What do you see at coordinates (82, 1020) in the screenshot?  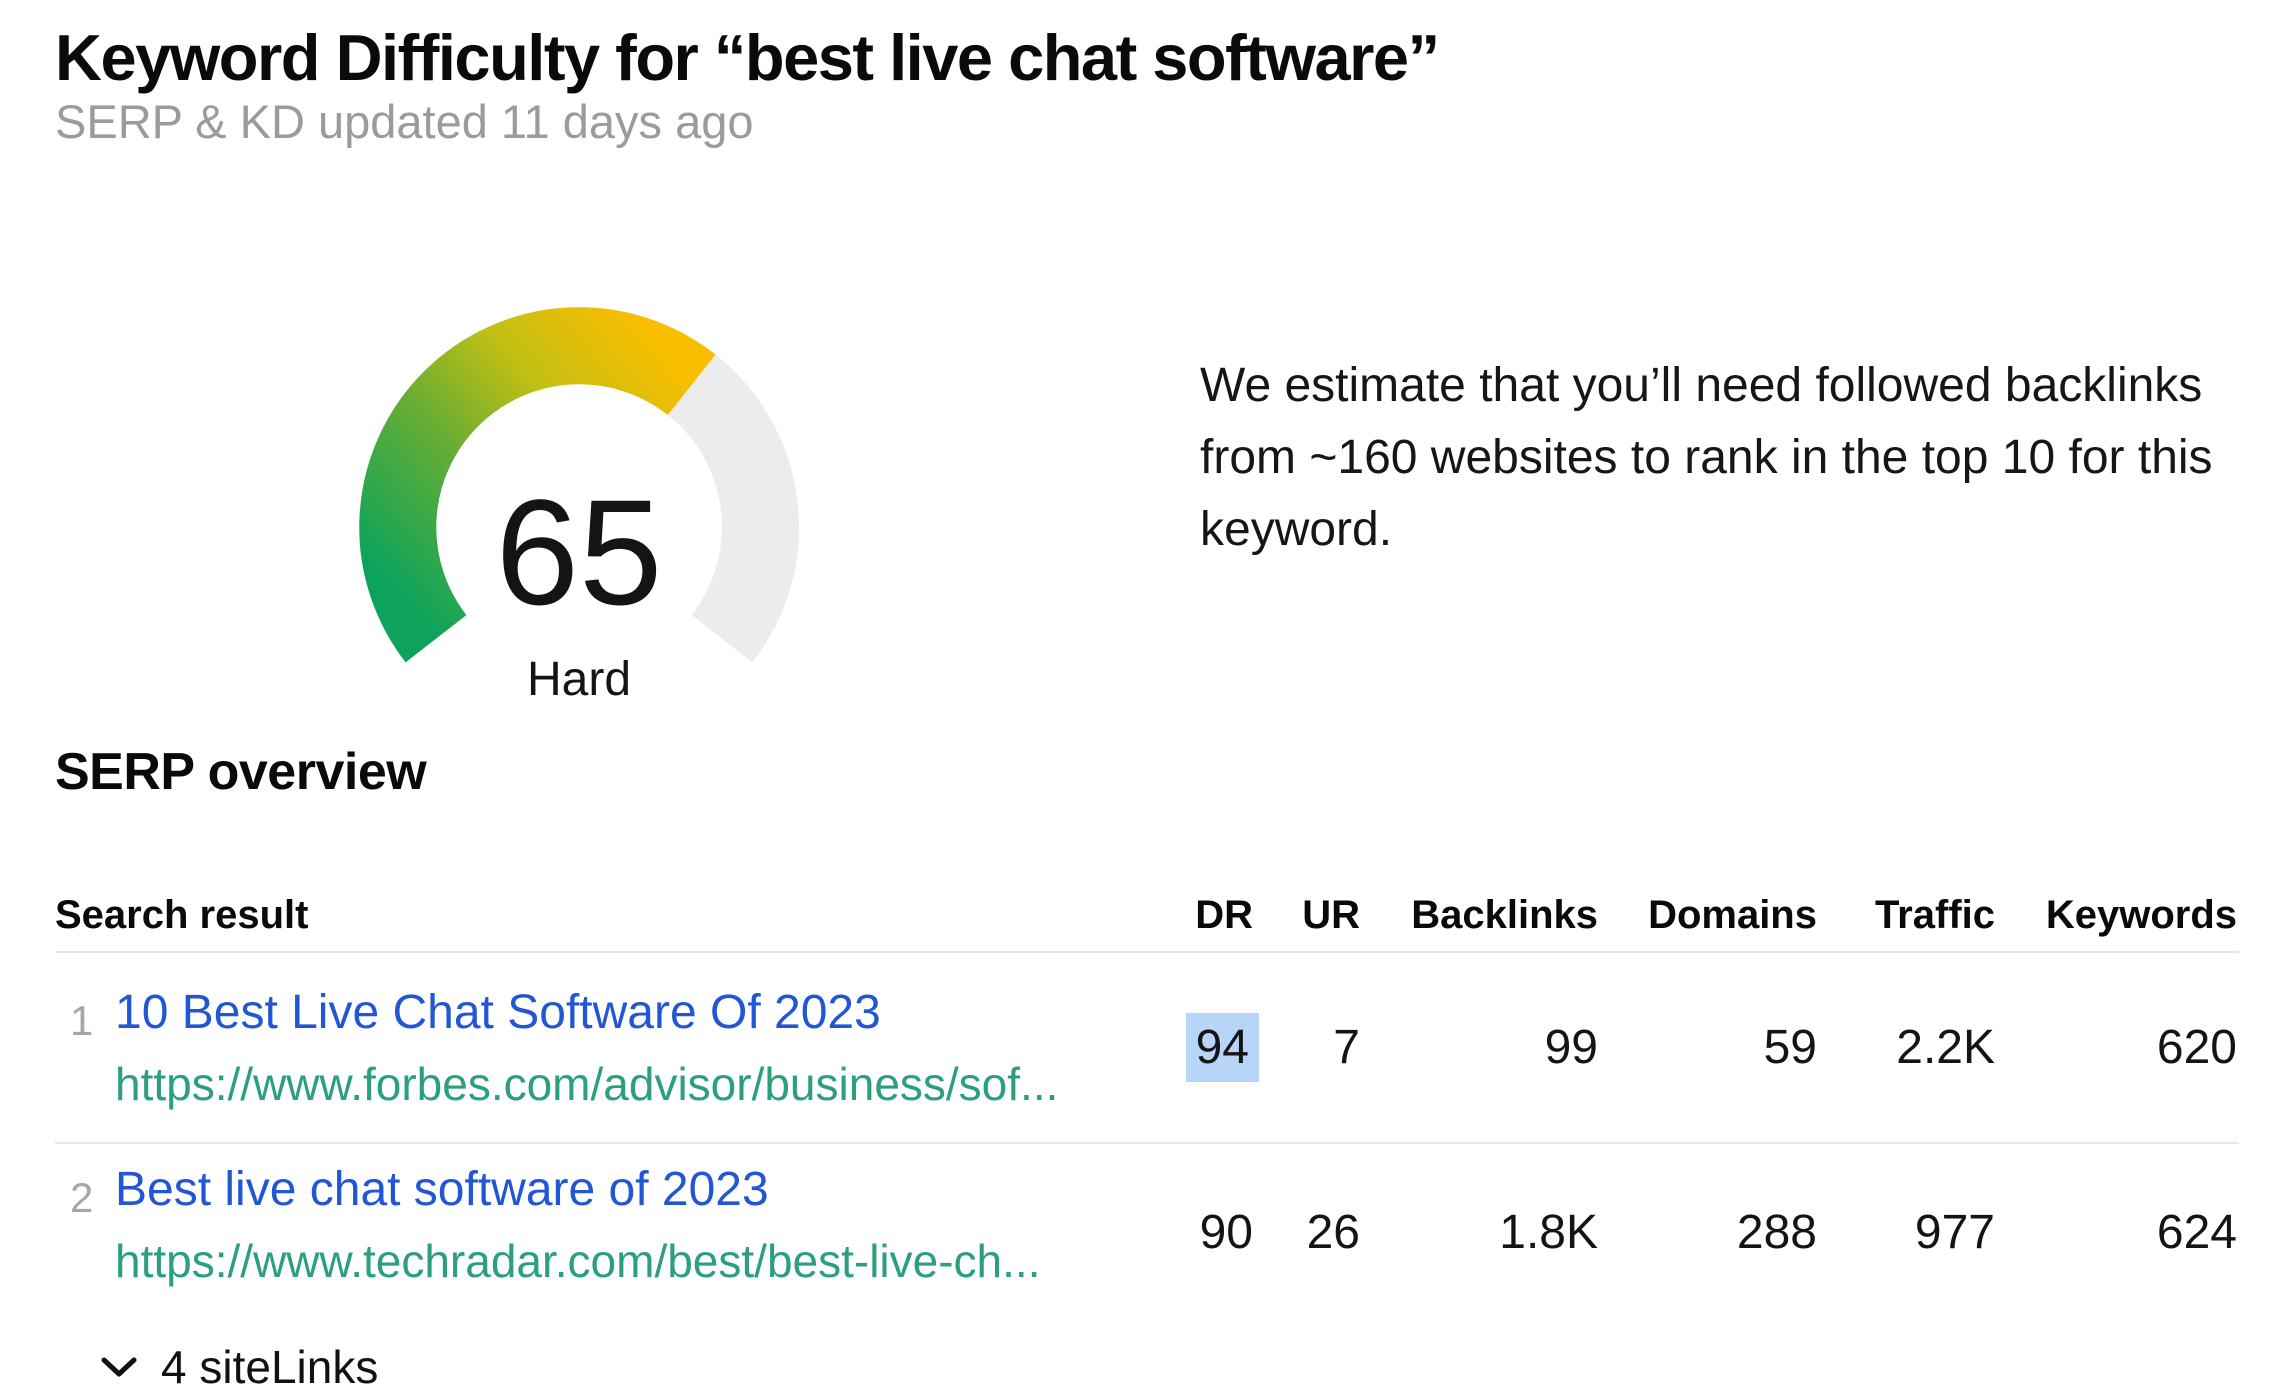 I see `result-rank: 1` at bounding box center [82, 1020].